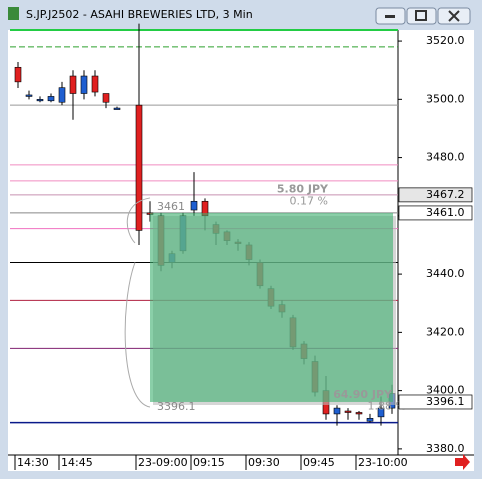 Image resolution: width=482 pixels, height=479 pixels. What do you see at coordinates (445, 40) in the screenshot?
I see `y-tick-label: 3520.0` at bounding box center [445, 40].